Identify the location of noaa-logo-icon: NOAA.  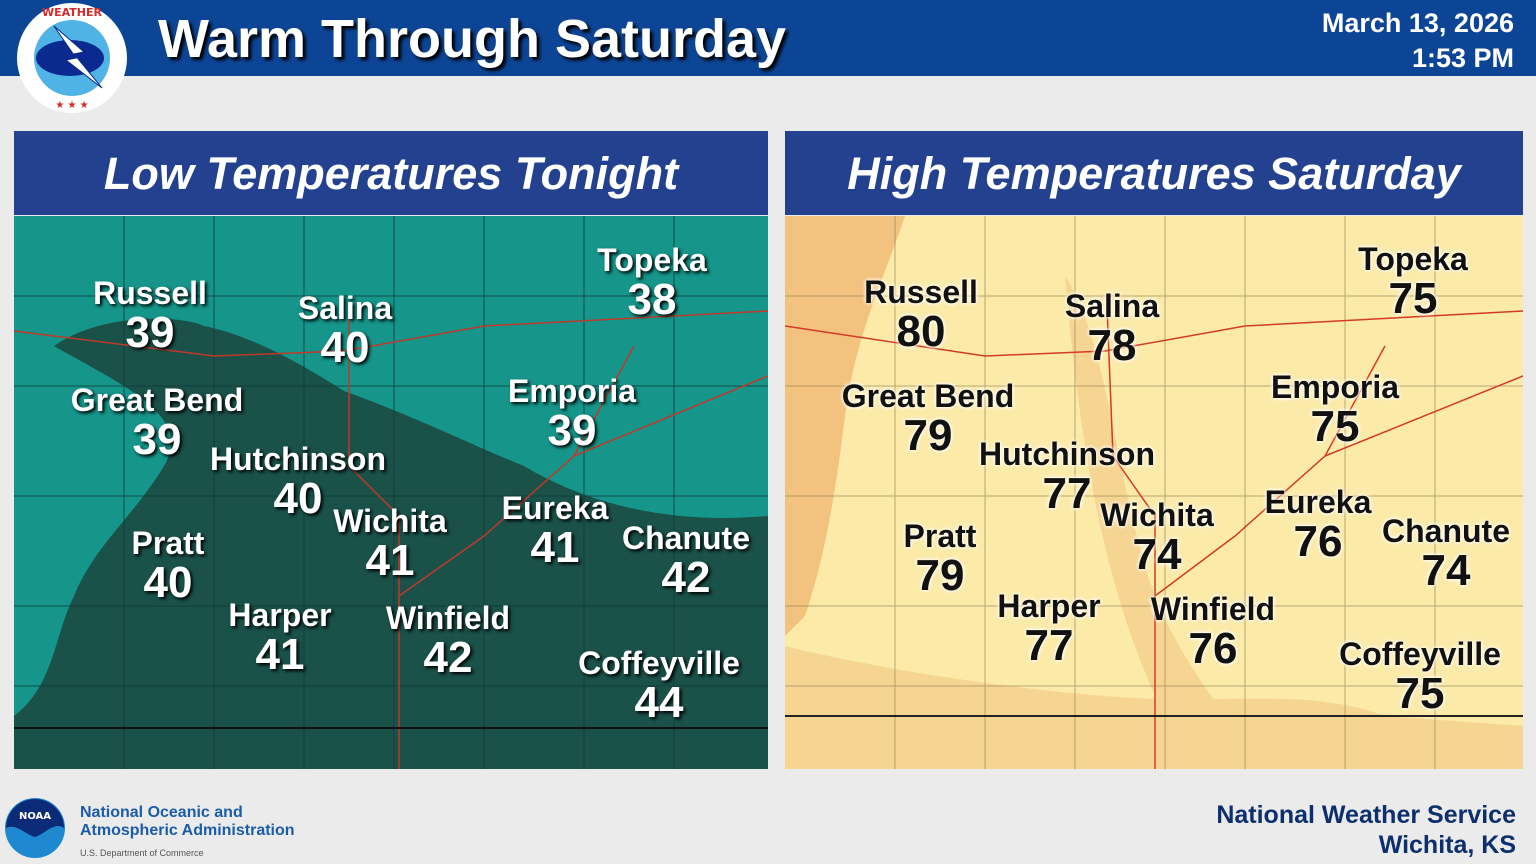
(35, 828).